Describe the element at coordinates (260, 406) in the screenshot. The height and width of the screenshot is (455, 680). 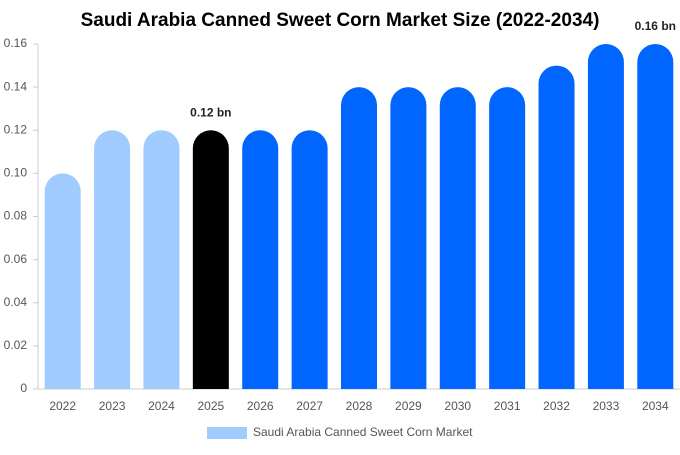
I see `x-tick-label: 2026` at that location.